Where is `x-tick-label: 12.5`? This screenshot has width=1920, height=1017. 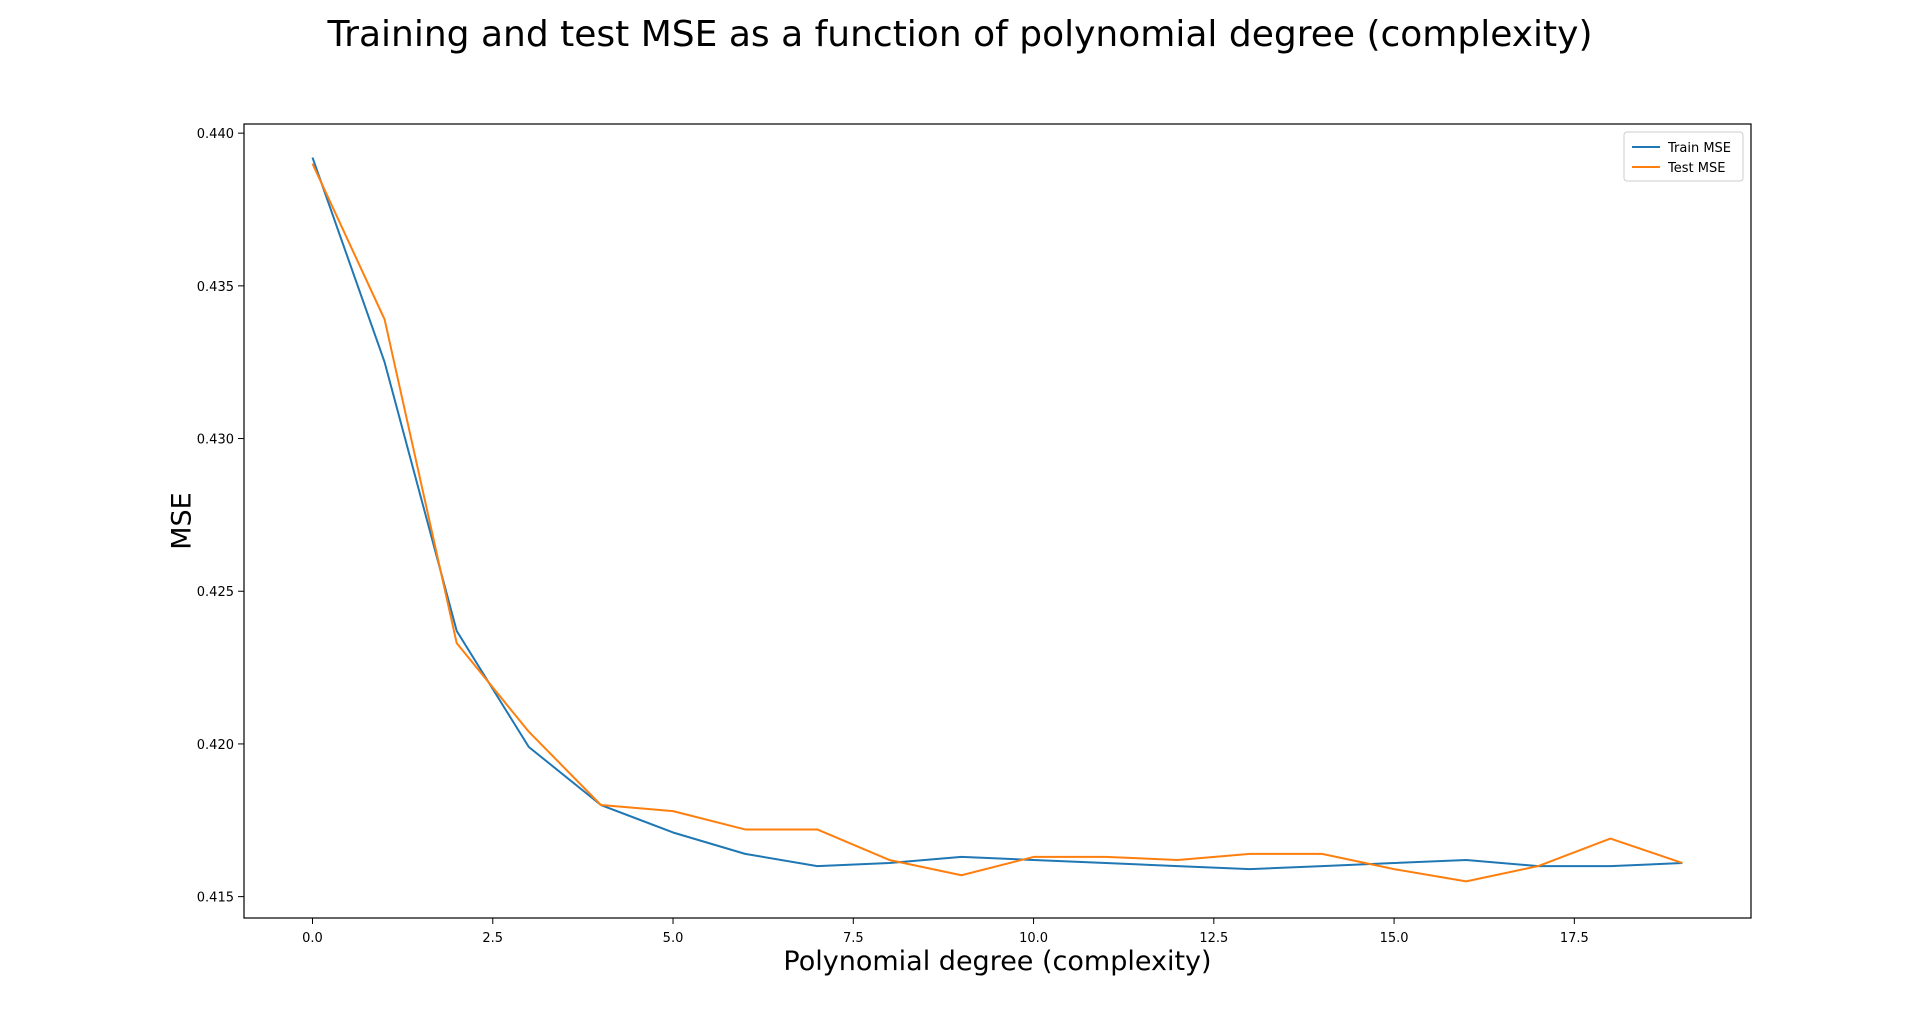 x-tick-label: 12.5 is located at coordinates (1213, 938).